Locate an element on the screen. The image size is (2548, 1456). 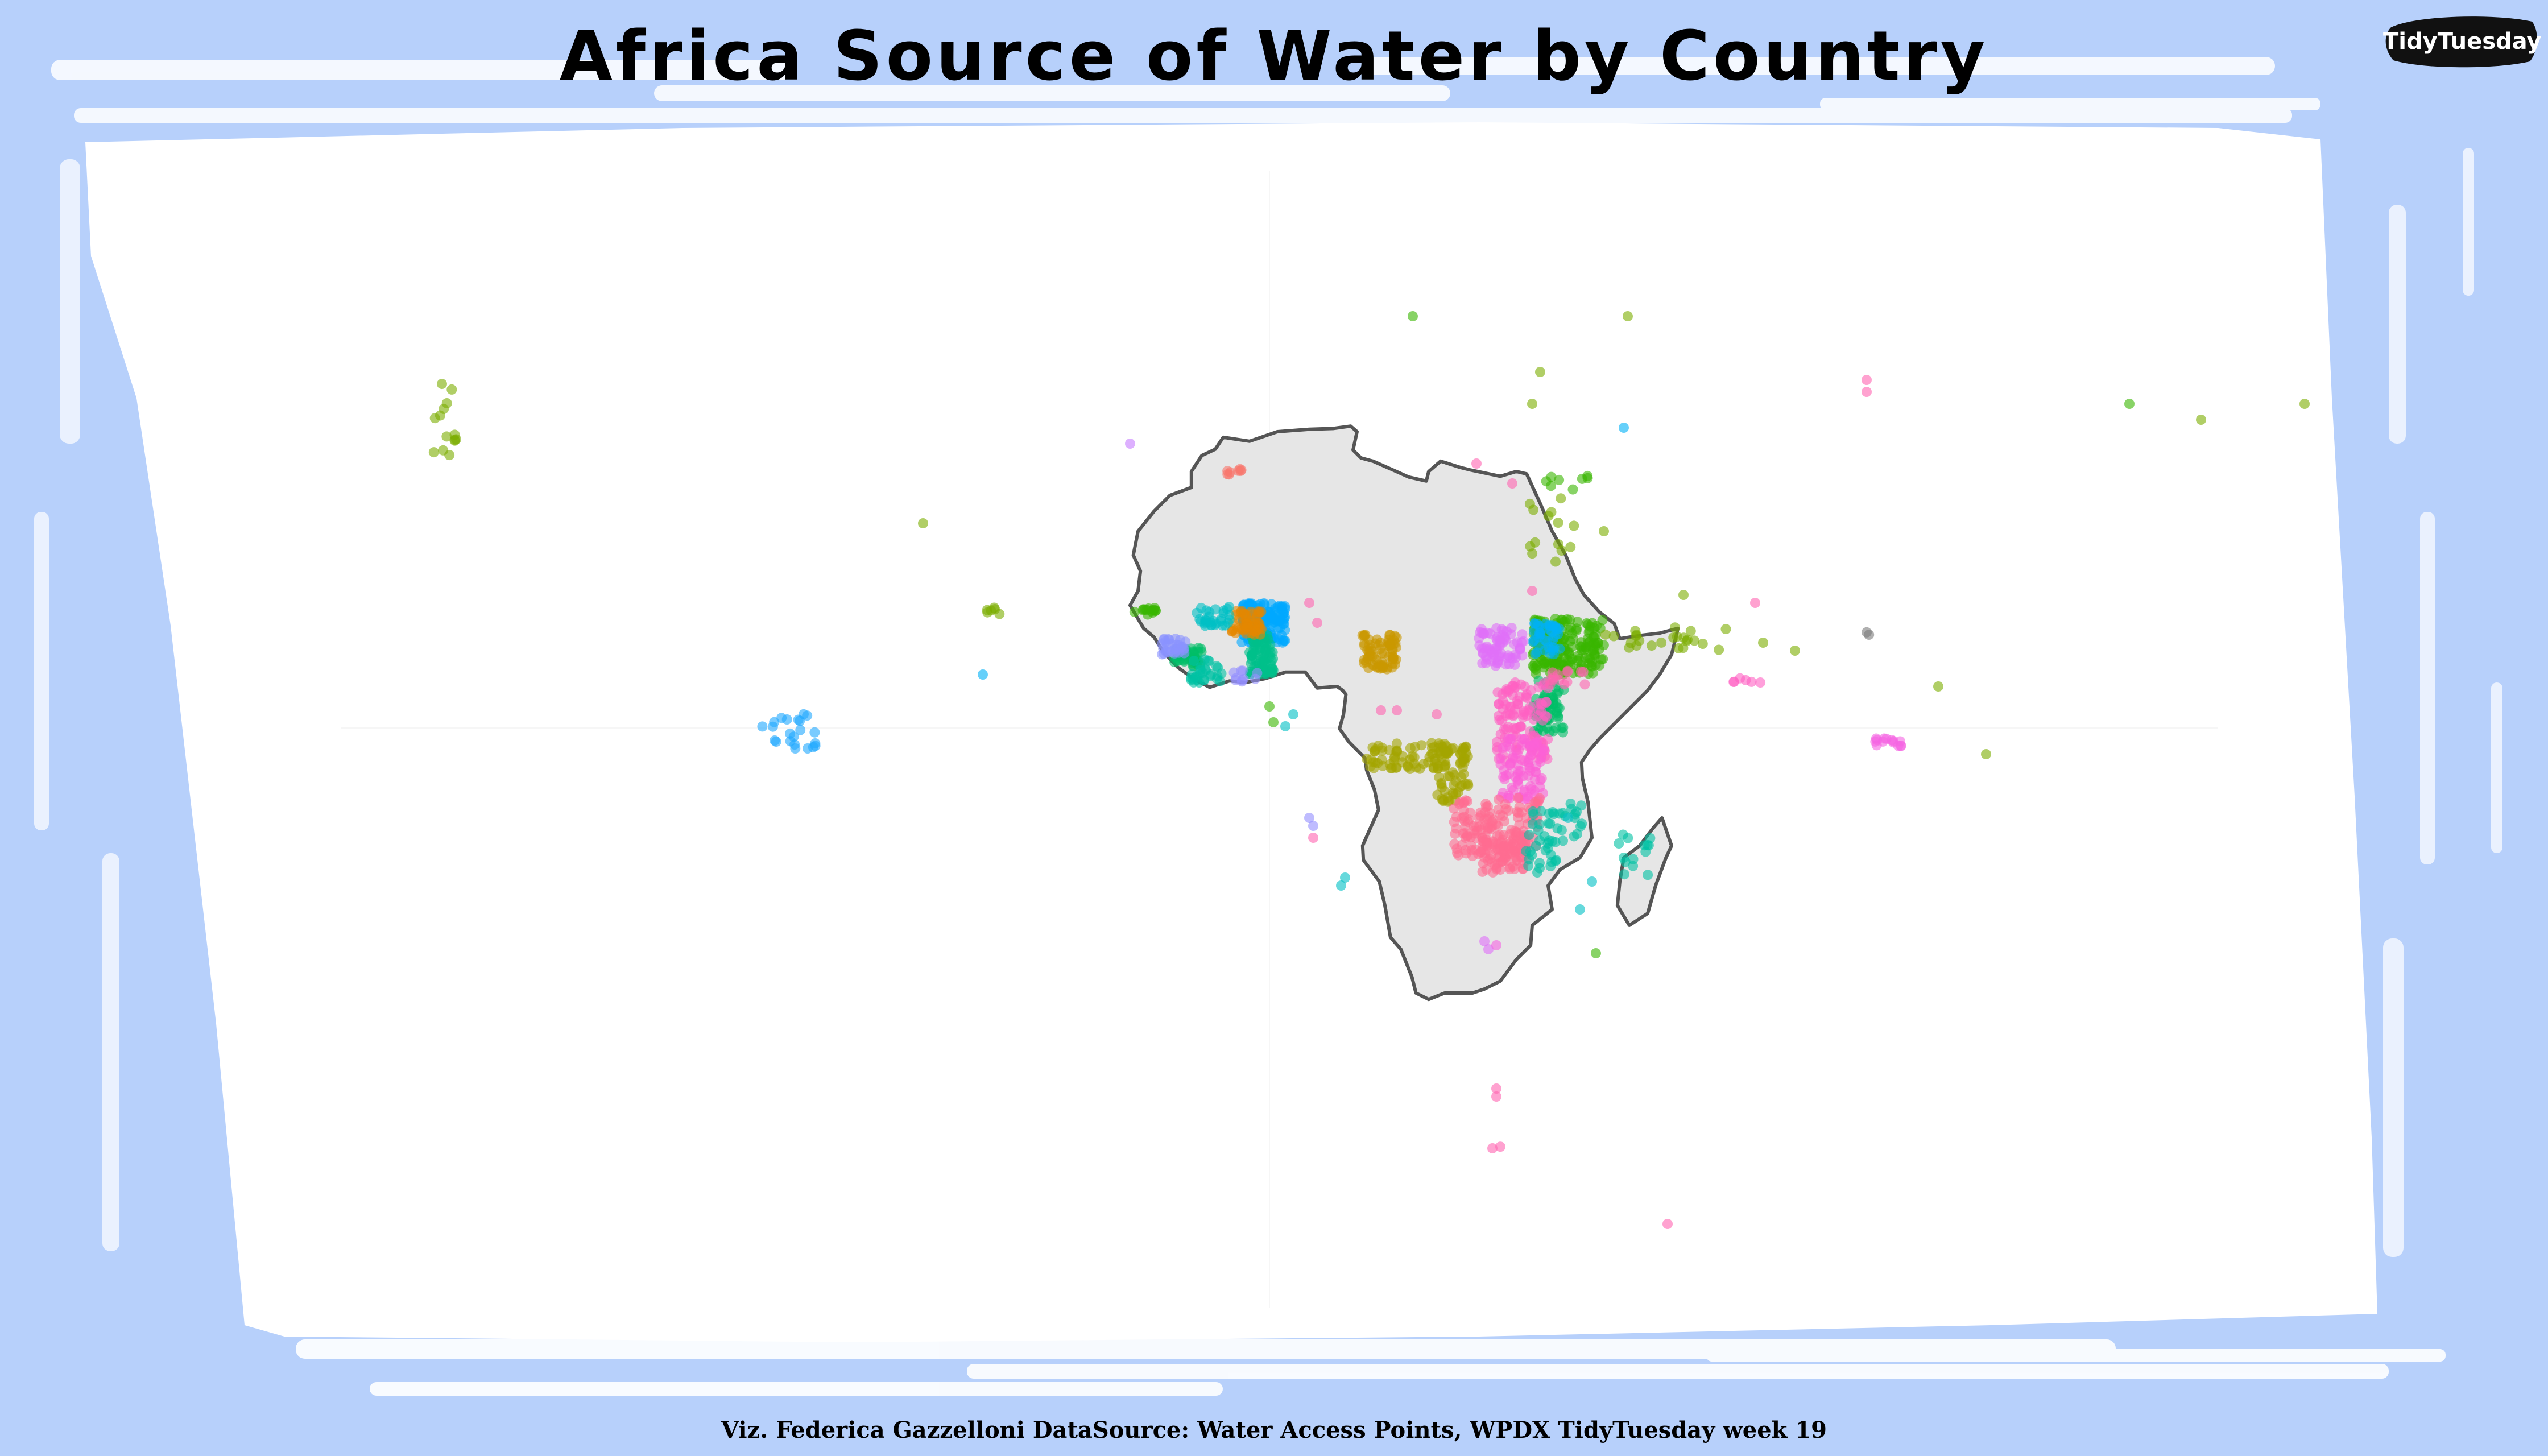
map-title: Africa Source of Water by Country is located at coordinates (1274, 56).